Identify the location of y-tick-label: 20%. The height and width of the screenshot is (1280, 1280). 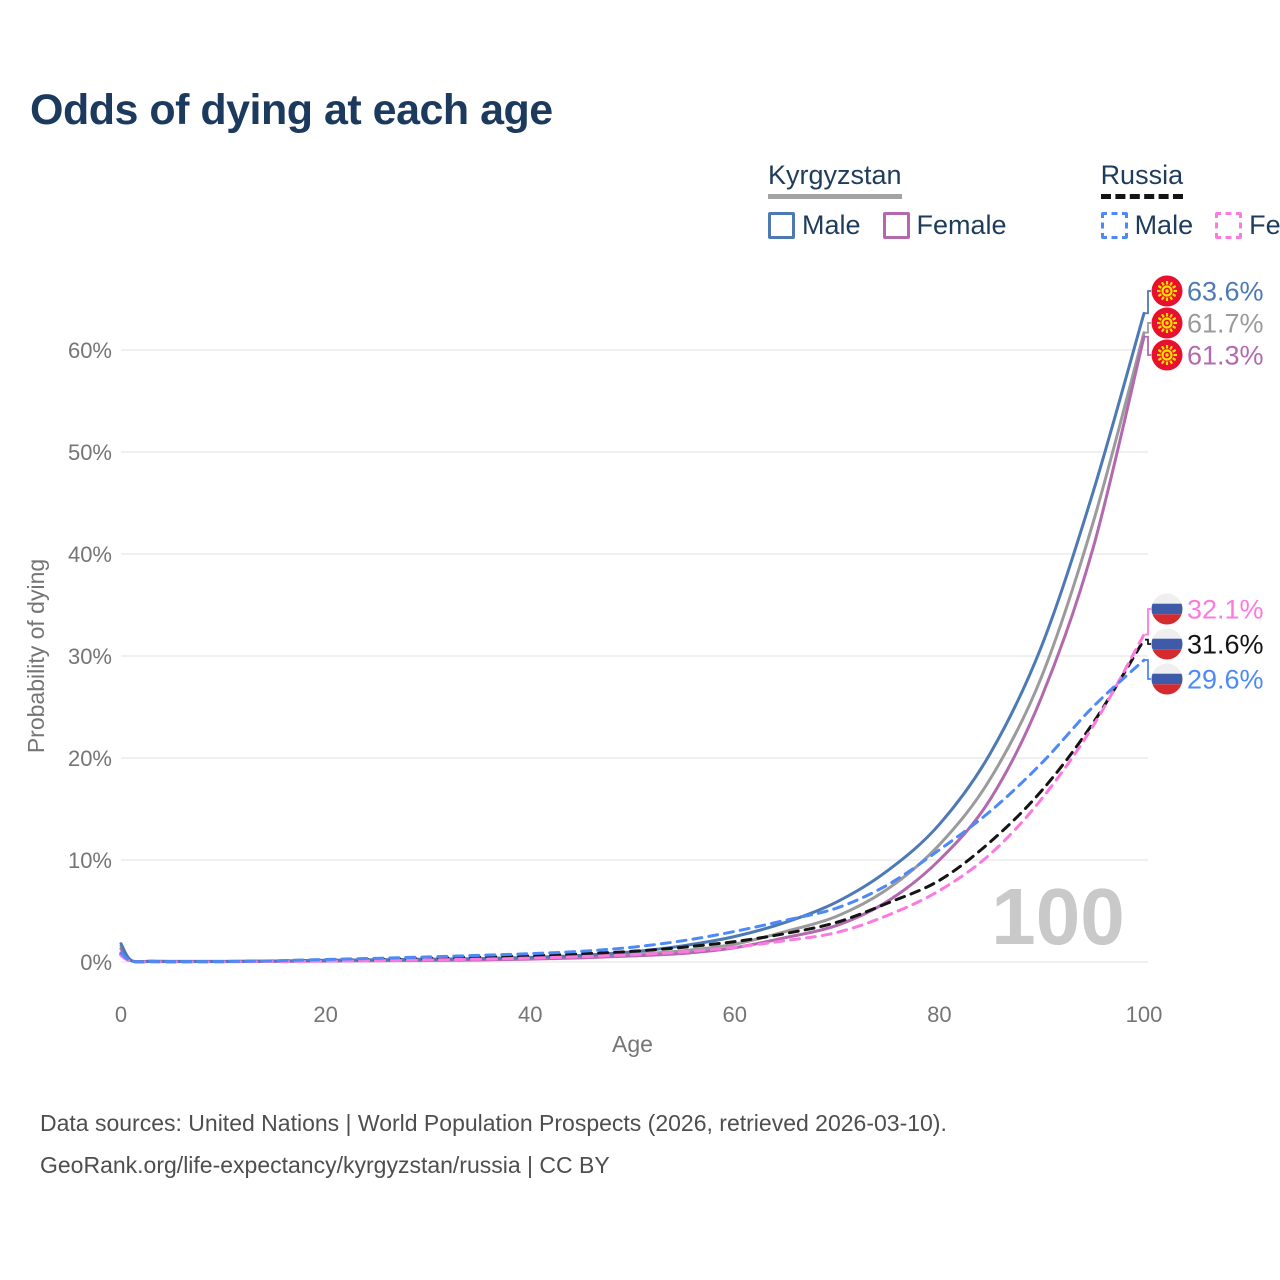
(90, 758).